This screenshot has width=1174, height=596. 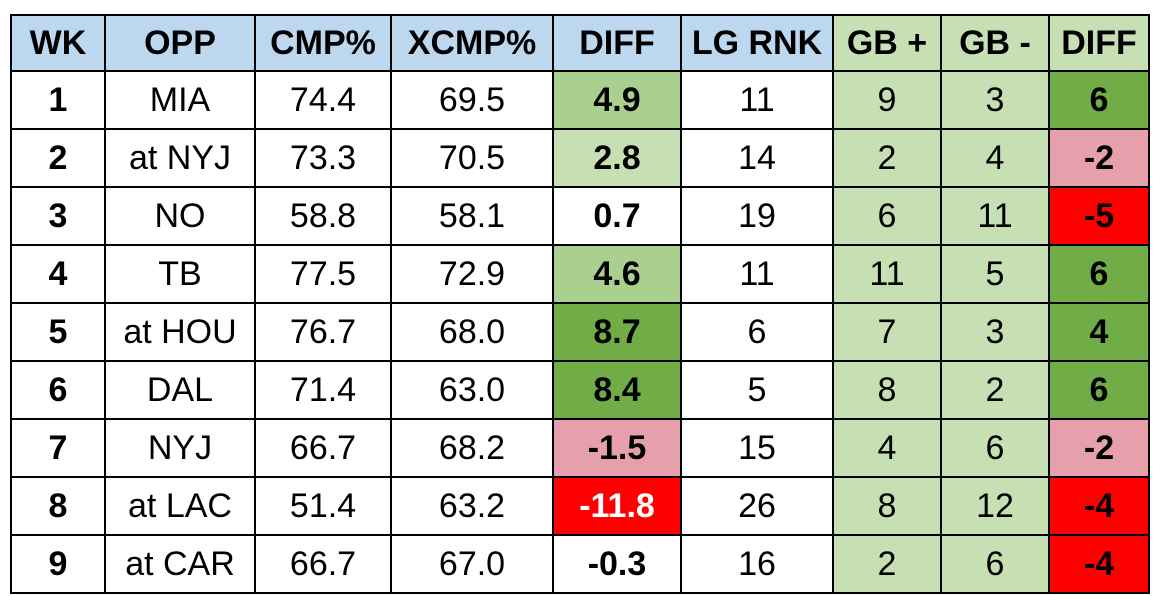 What do you see at coordinates (58, 564) in the screenshot?
I see `cell-wk: 9` at bounding box center [58, 564].